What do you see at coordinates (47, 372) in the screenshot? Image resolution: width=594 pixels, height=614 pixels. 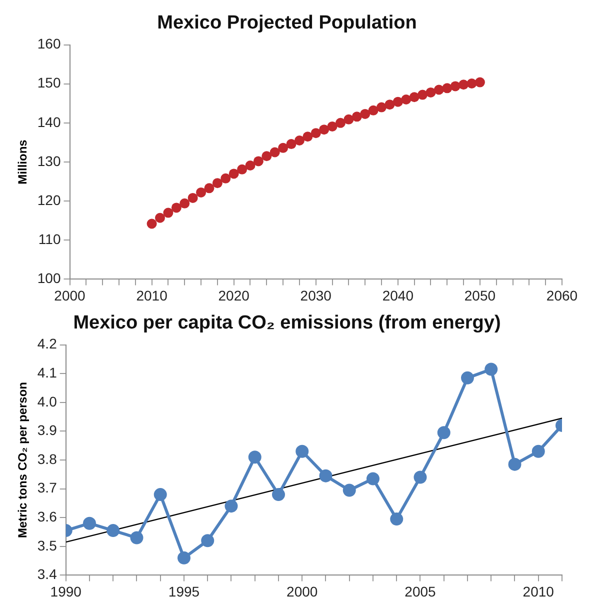 I see `y-tick-label: 4.1` at bounding box center [47, 372].